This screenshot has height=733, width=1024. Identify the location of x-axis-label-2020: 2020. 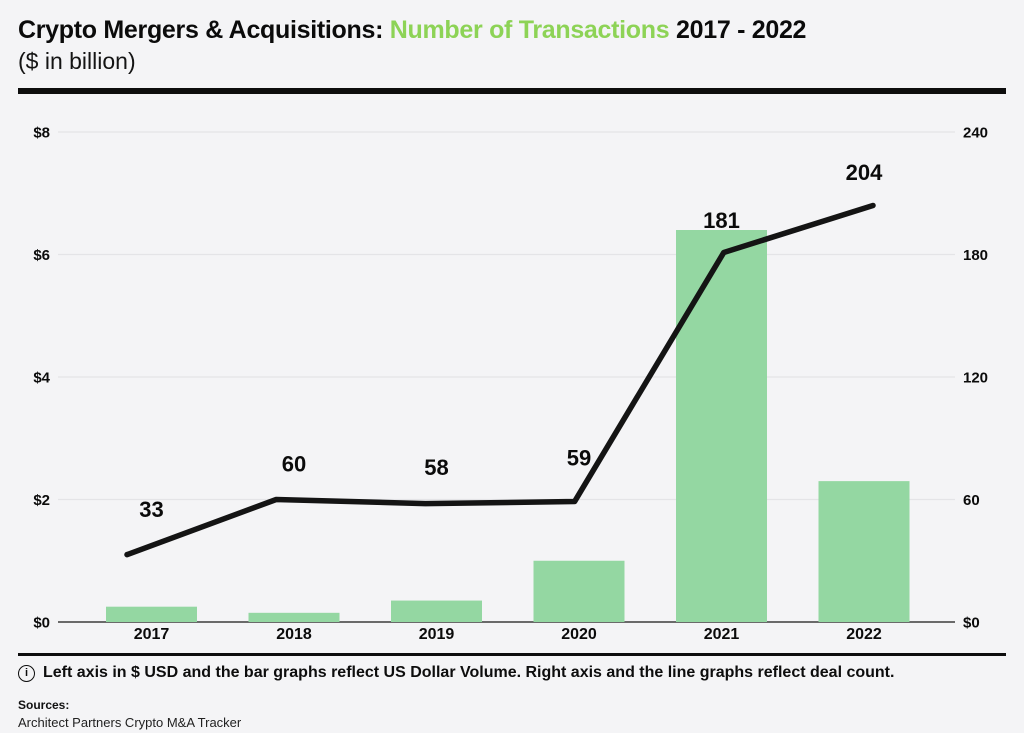
(579, 634).